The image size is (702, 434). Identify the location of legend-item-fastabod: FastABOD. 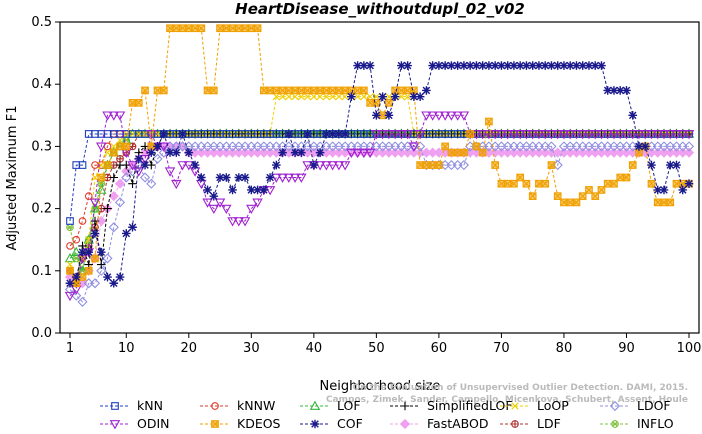
(439, 423).